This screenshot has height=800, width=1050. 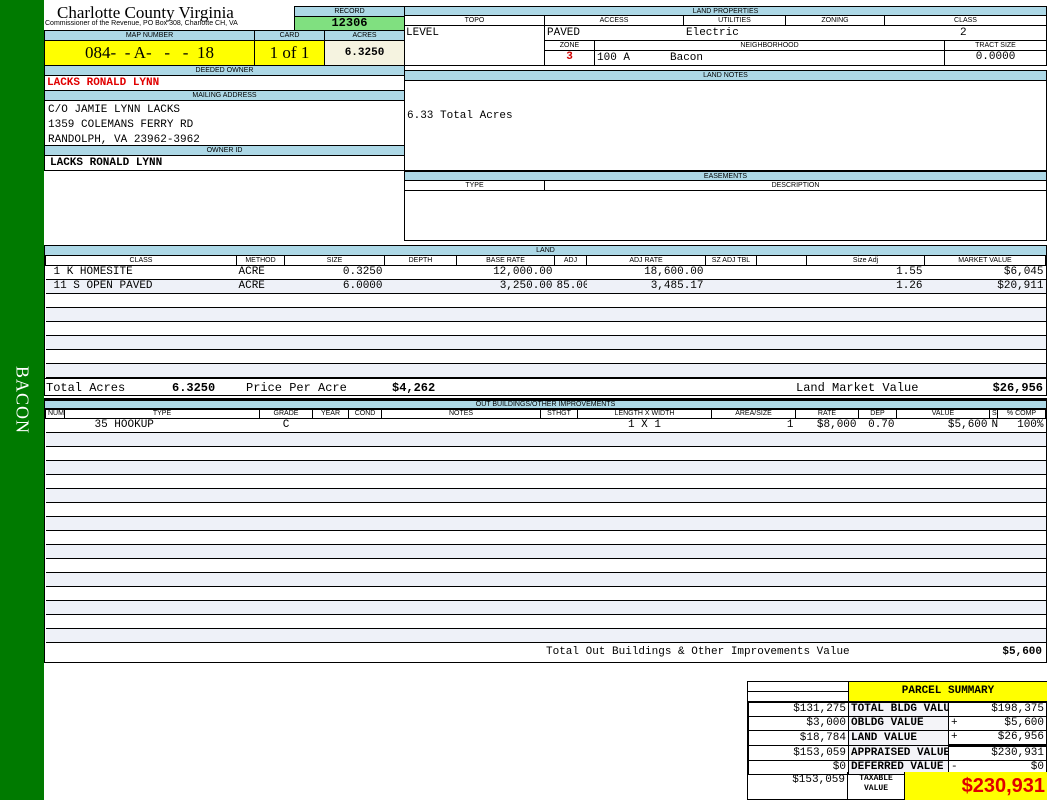 What do you see at coordinates (505, 272) in the screenshot?
I see `land-cell: 12,000.00` at bounding box center [505, 272].